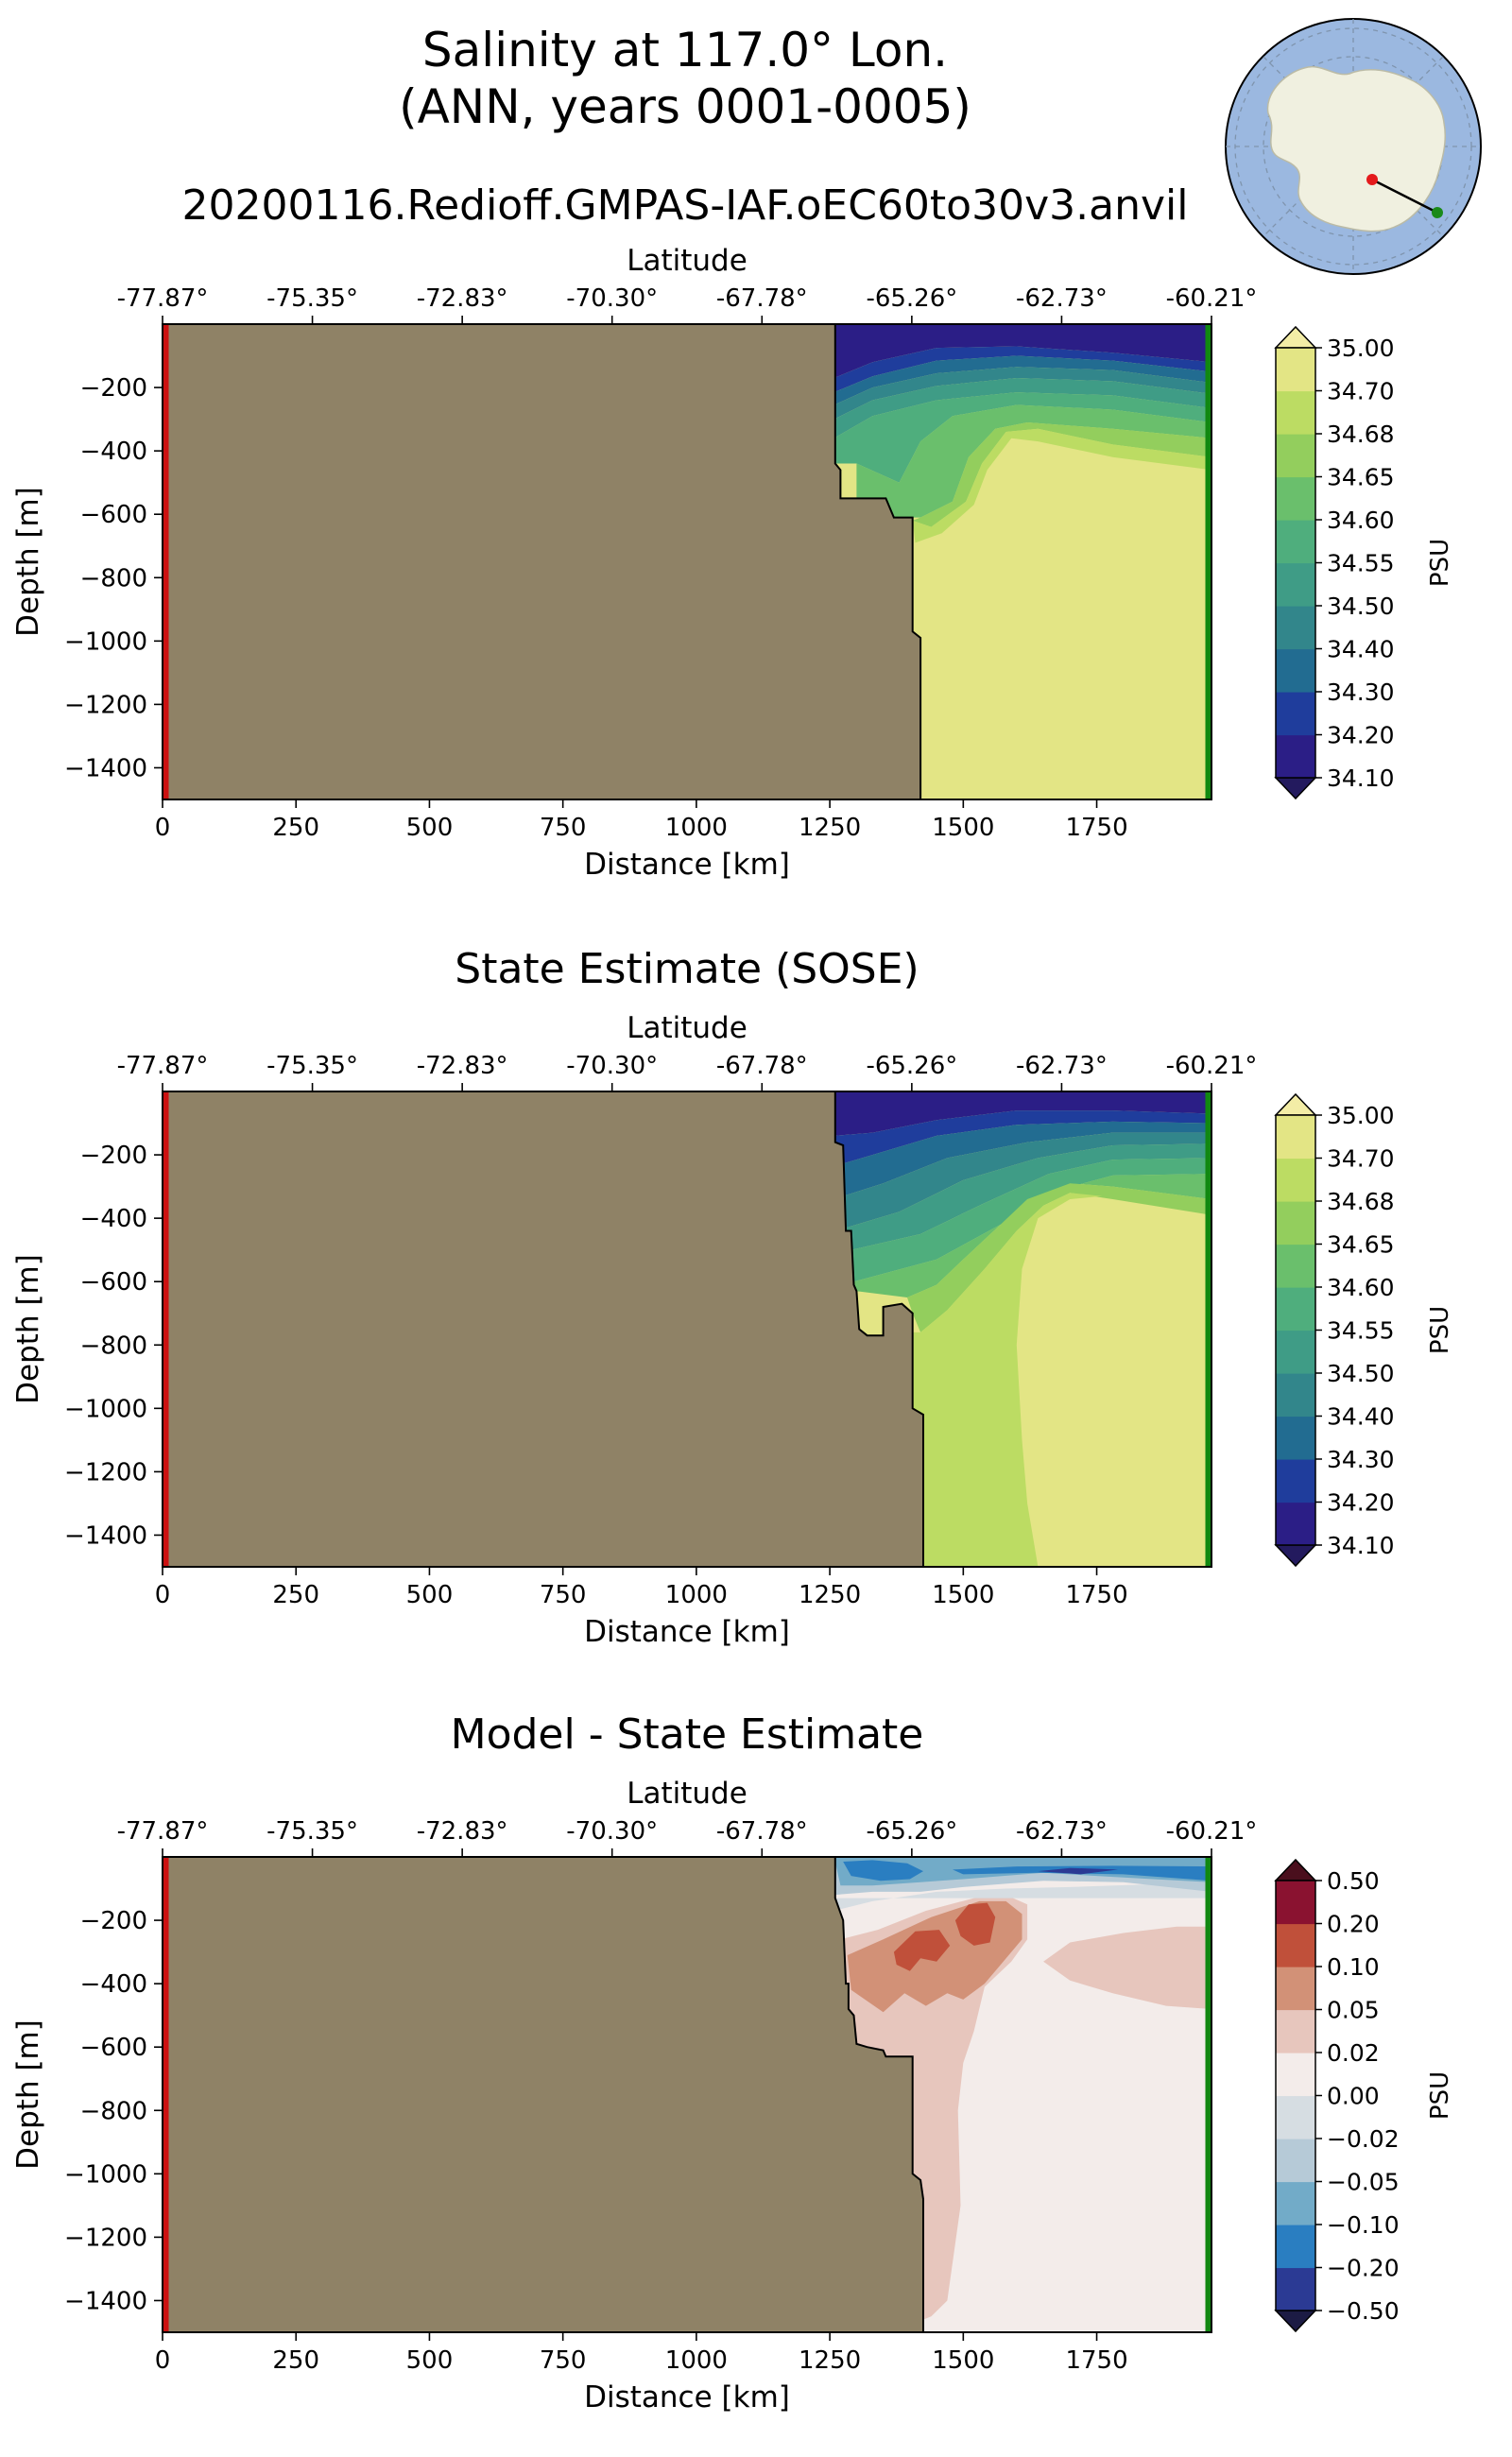  Describe the element at coordinates (113, 1219) in the screenshot. I see `y-tick-label: −400` at that location.